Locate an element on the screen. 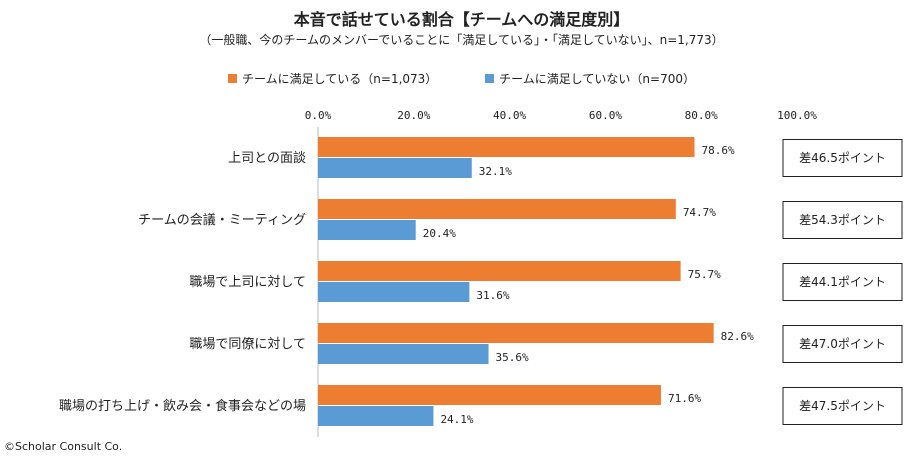 This screenshot has height=461, width=923. category-label: 職場で上司に対して is located at coordinates (247, 282).